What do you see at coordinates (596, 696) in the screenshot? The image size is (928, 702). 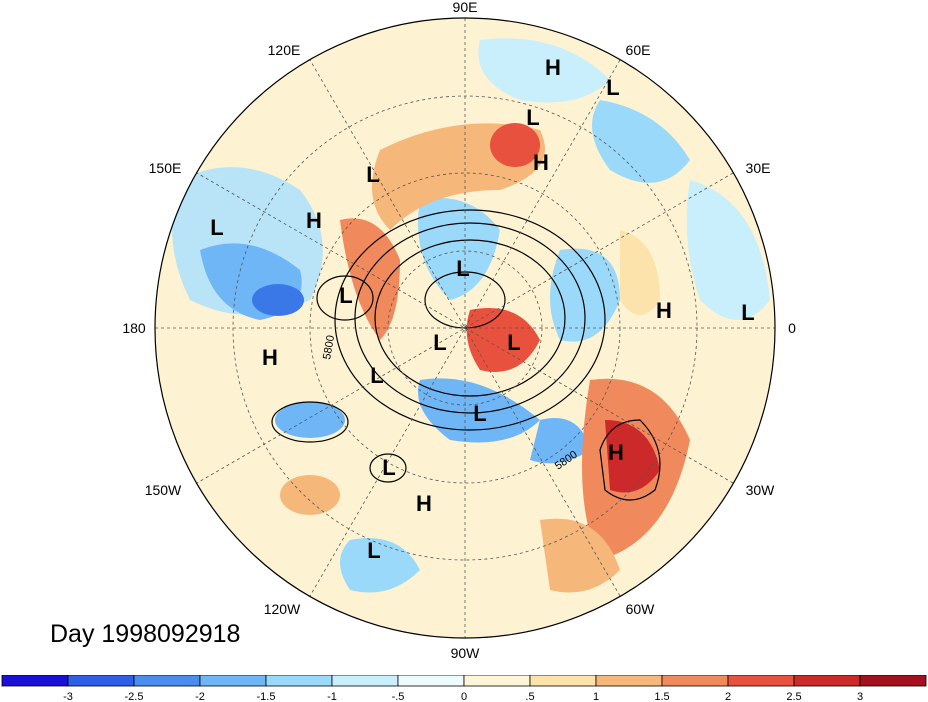 I see `colorbar-tick-label: 1` at bounding box center [596, 696].